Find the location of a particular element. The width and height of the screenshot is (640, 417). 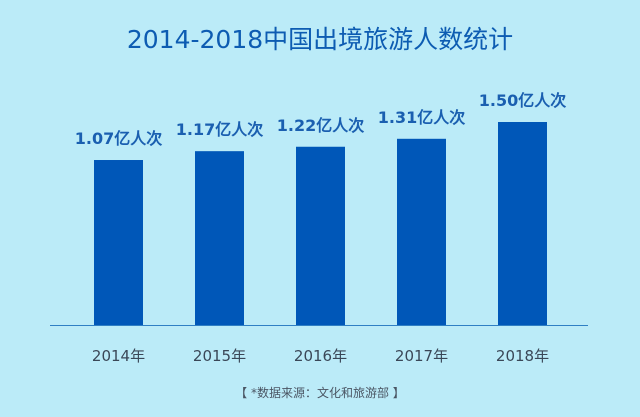

data-label: 1.07亿人次 is located at coordinates (118, 138).